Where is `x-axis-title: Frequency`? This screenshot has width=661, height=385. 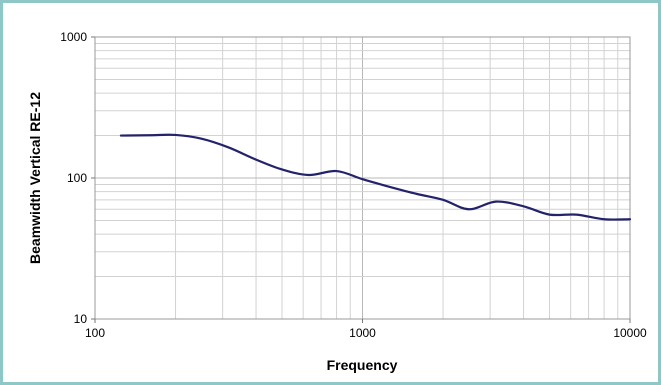 x-axis-title: Frequency is located at coordinates (362, 365).